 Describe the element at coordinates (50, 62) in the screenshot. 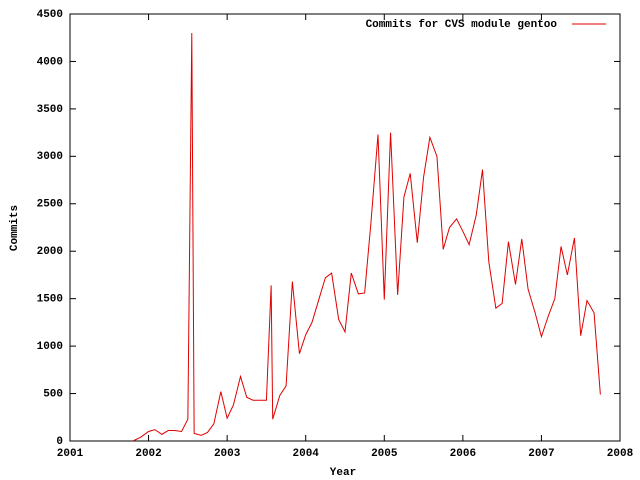

I see `y-tick-label: 4000` at that location.